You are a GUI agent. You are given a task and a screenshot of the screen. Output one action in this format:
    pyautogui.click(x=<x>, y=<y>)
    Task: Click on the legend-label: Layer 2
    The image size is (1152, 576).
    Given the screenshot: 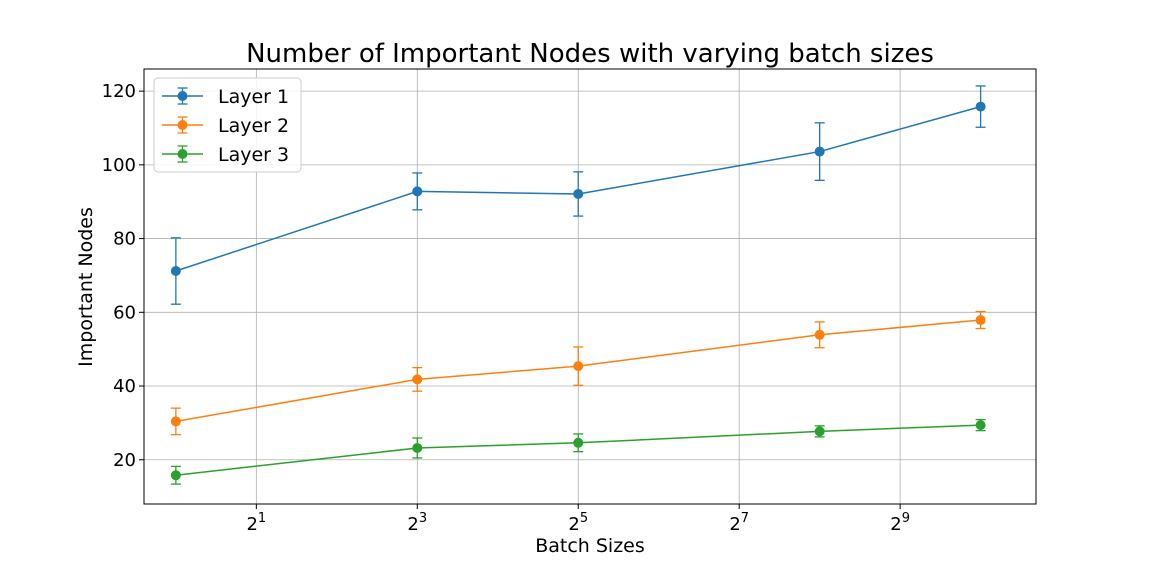 What is the action you would take?
    pyautogui.click(x=253, y=126)
    